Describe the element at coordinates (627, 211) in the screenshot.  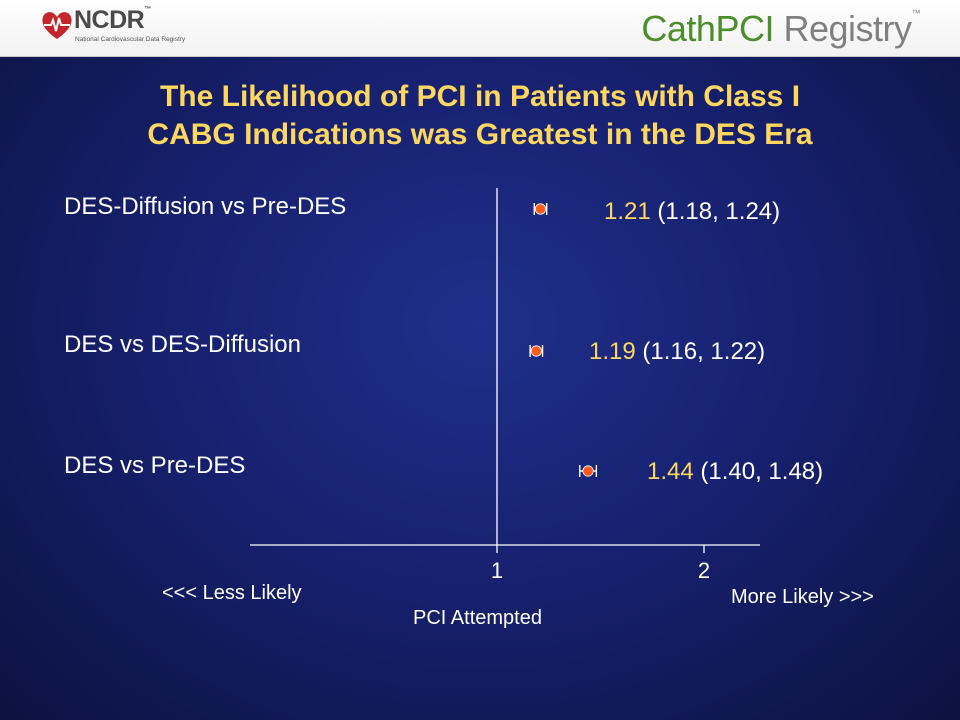
I see `estimate-value: 1.21` at that location.